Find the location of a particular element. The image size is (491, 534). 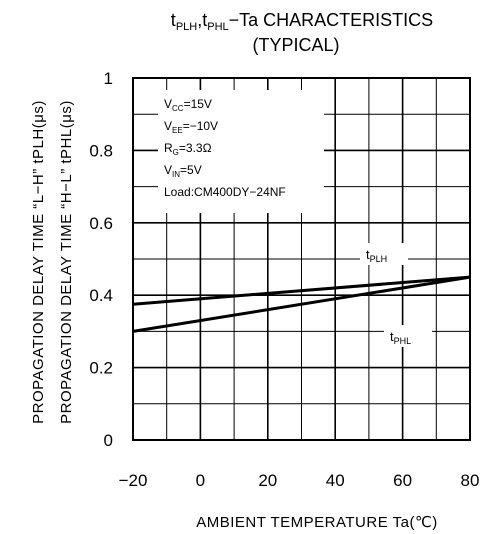

condition-line: VEE=−10V is located at coordinates (191, 127).